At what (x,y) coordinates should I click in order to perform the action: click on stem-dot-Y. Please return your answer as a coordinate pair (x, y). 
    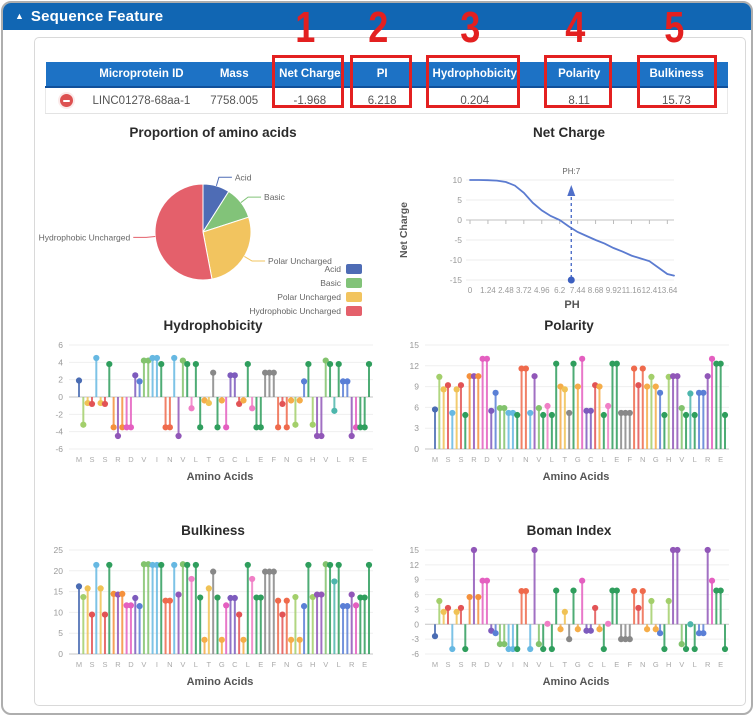
    Looking at the image, I should click on (252, 579).